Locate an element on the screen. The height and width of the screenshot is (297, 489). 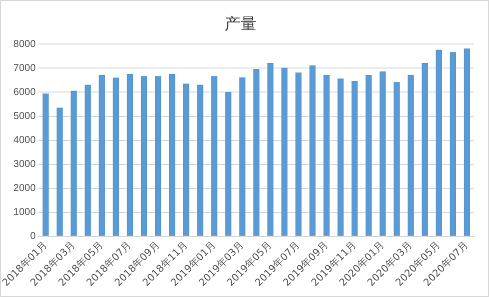
y-tick-label: 8000 is located at coordinates (24, 44).